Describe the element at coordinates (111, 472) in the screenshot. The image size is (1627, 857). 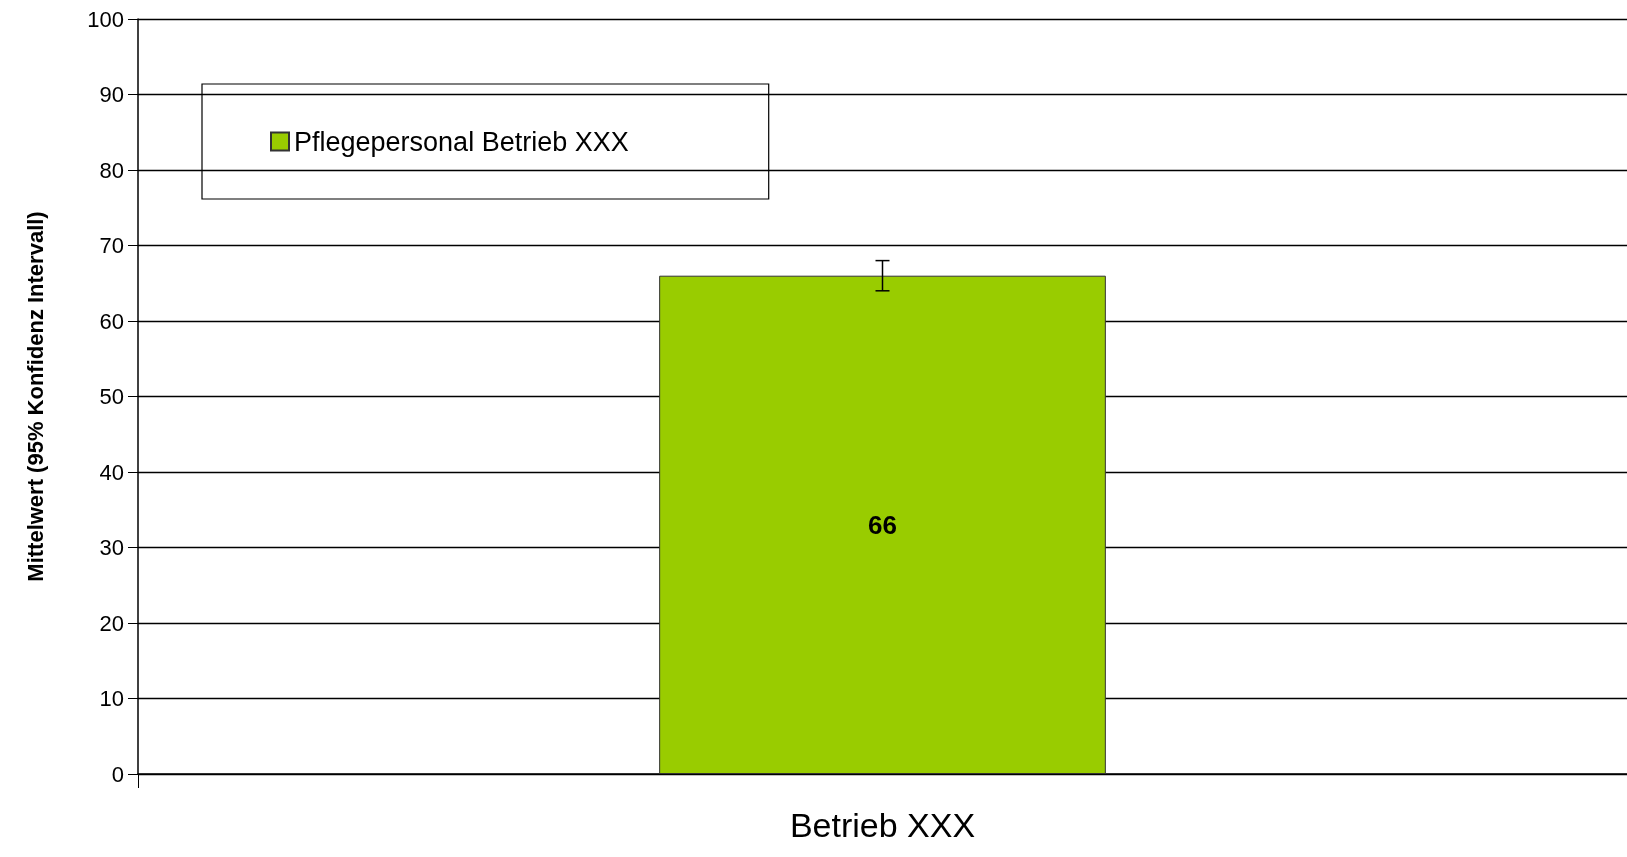
I see `y-tick-label: 40` at that location.